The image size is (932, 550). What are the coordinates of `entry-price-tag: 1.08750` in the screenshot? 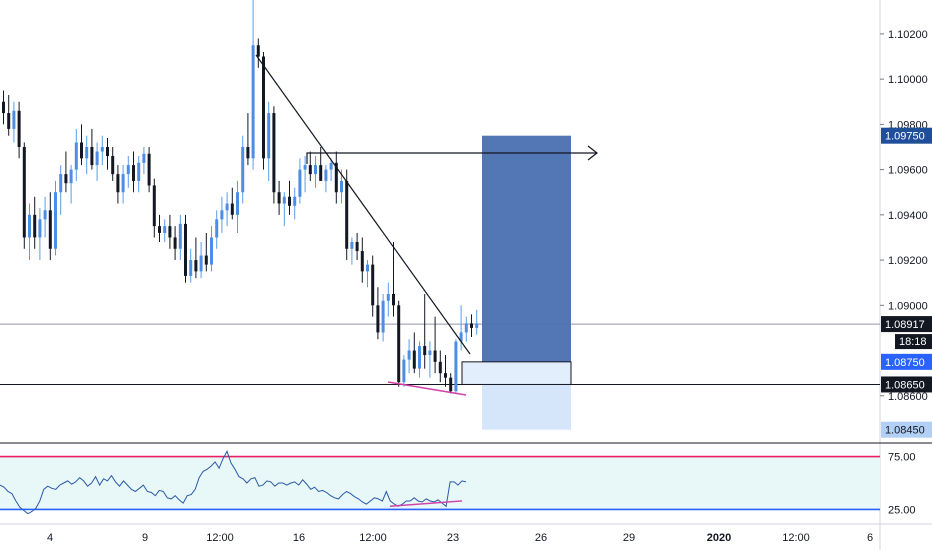 It's located at (905, 363).